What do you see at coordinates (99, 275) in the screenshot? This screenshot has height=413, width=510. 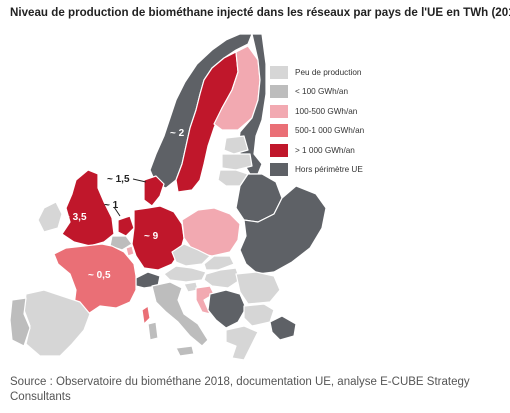 I see `label-france: ~ 0,5` at bounding box center [99, 275].